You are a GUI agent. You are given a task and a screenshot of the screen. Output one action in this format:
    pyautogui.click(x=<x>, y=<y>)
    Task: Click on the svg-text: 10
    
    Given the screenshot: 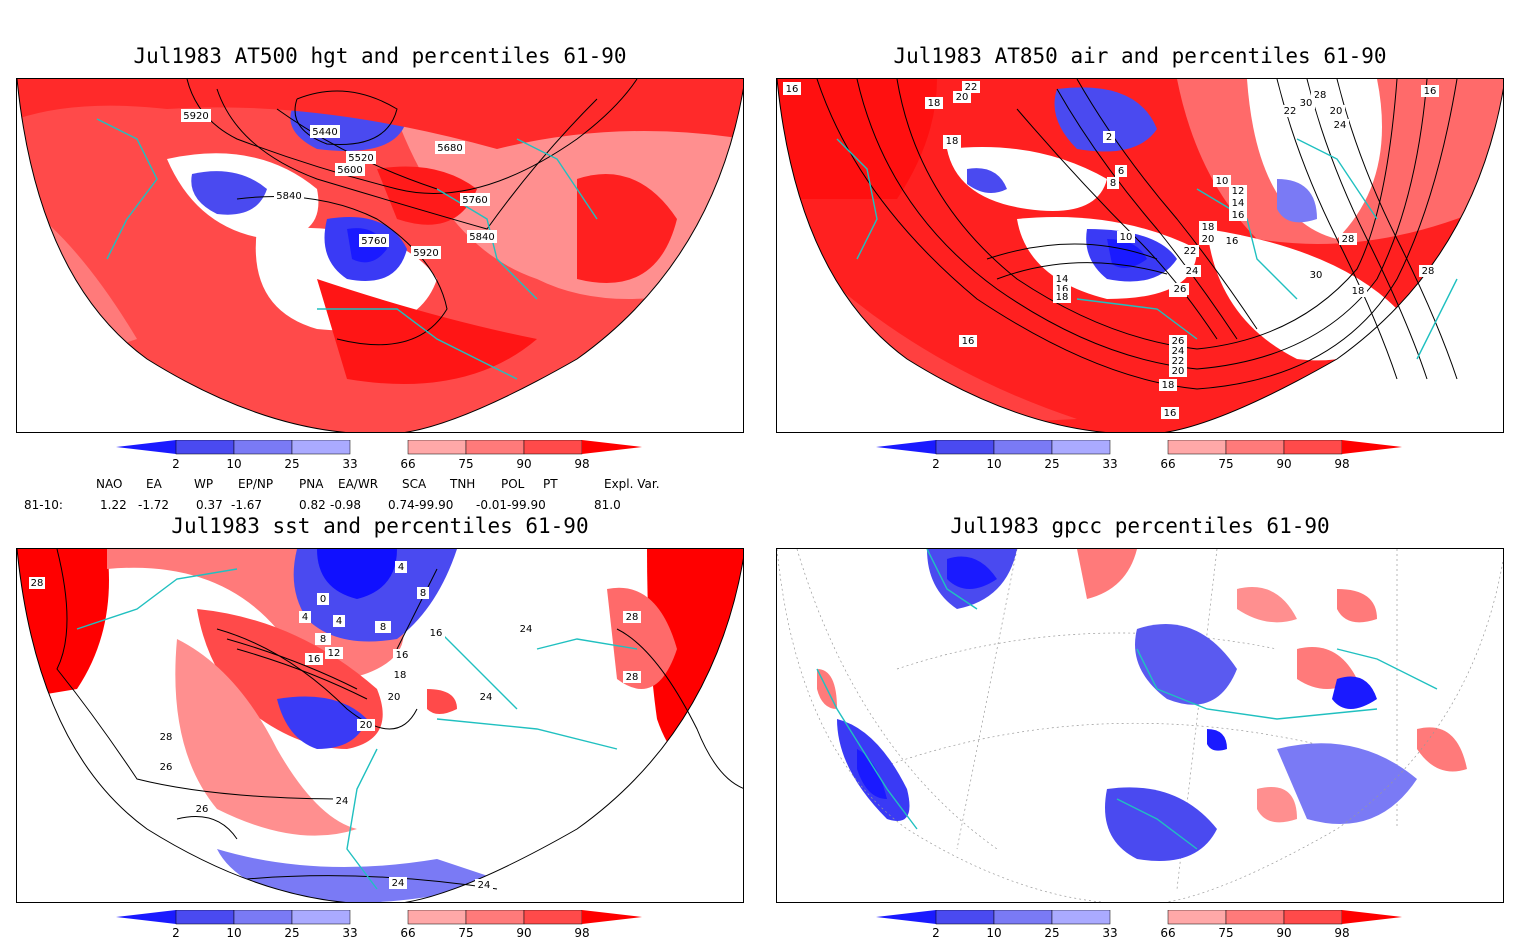 What is the action you would take?
    pyautogui.click(x=1222, y=181)
    